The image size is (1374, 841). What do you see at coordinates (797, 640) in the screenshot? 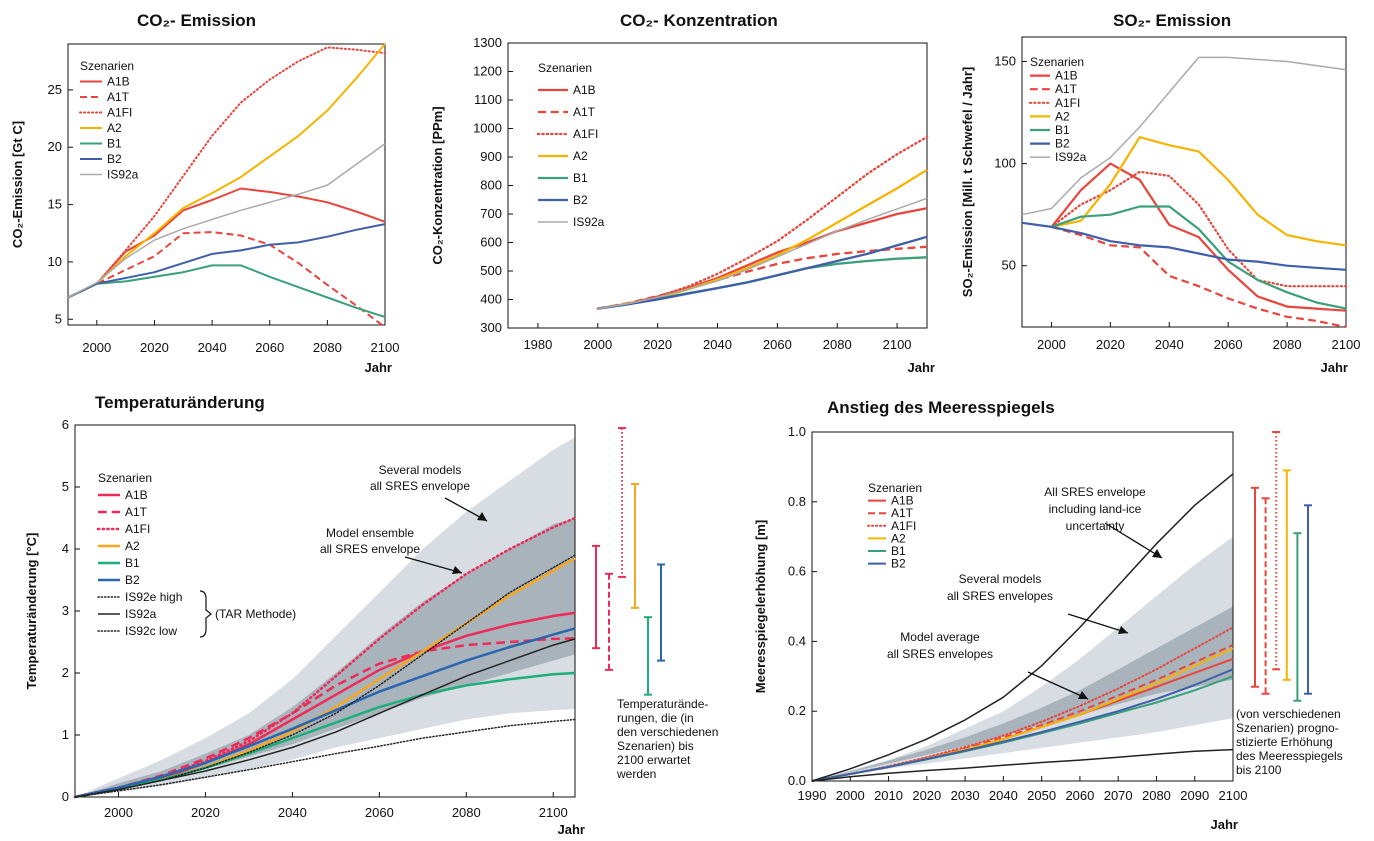
I see `y-tick-label: 0.4` at bounding box center [797, 640].